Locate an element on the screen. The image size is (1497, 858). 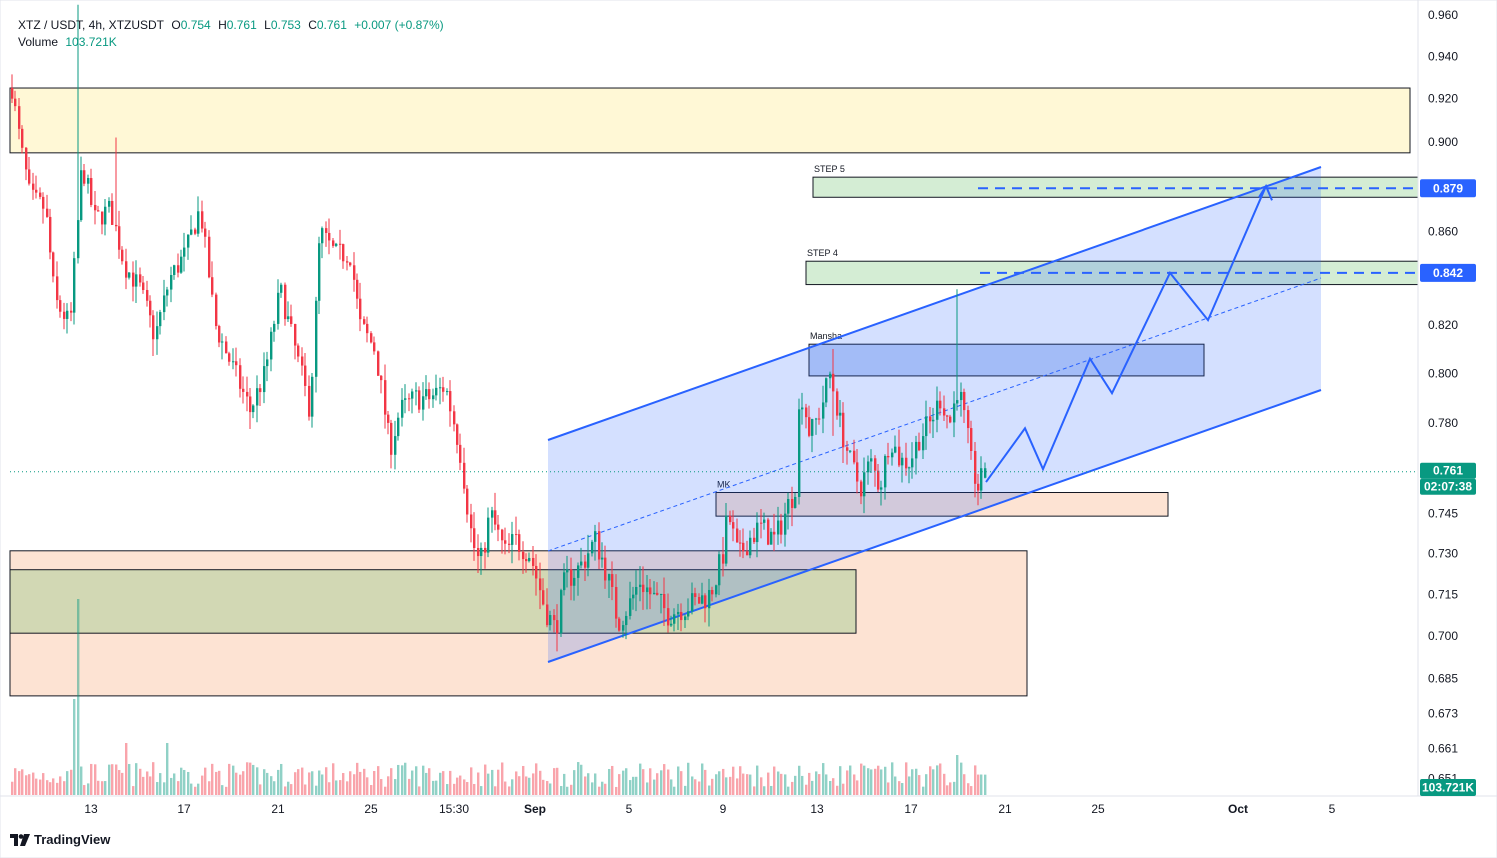
volume-axis-label-bg is located at coordinates (1448, 787).